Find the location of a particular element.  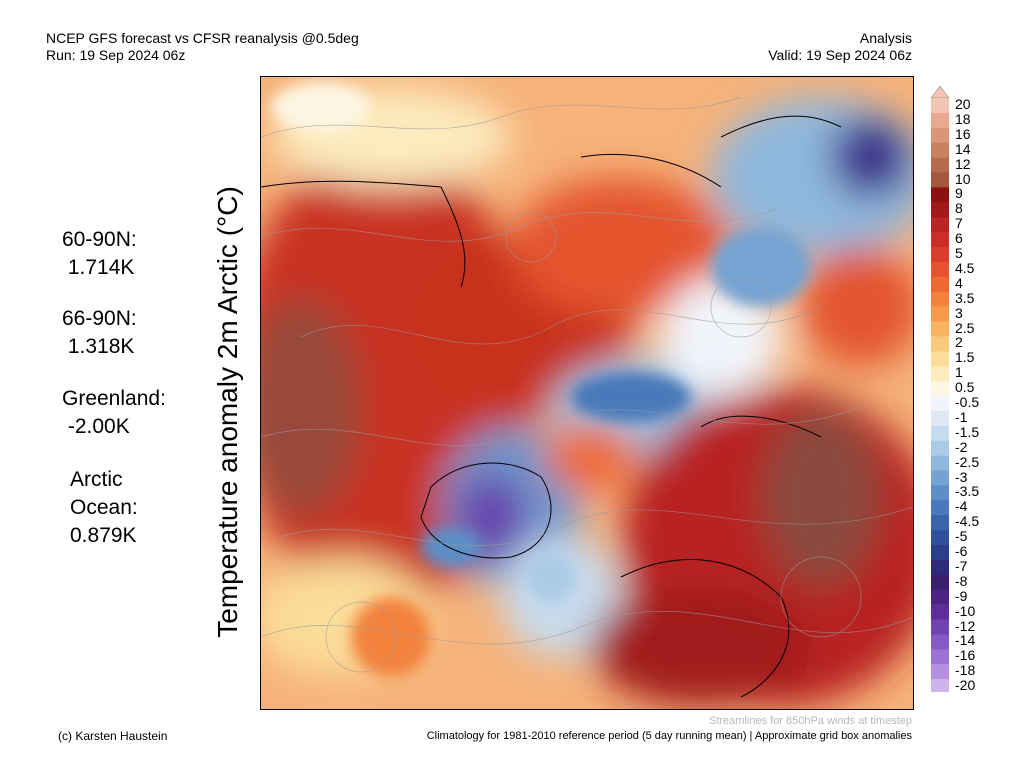

colorbar-tick-label: 20 is located at coordinates (963, 104).